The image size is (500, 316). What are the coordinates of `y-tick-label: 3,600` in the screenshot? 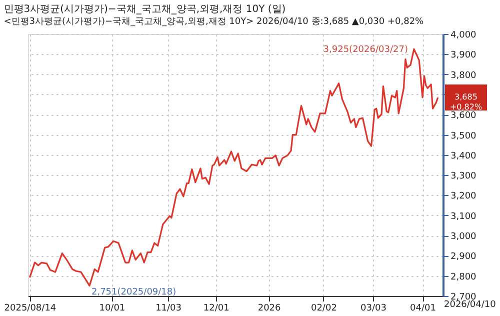 It's located at (463, 116).